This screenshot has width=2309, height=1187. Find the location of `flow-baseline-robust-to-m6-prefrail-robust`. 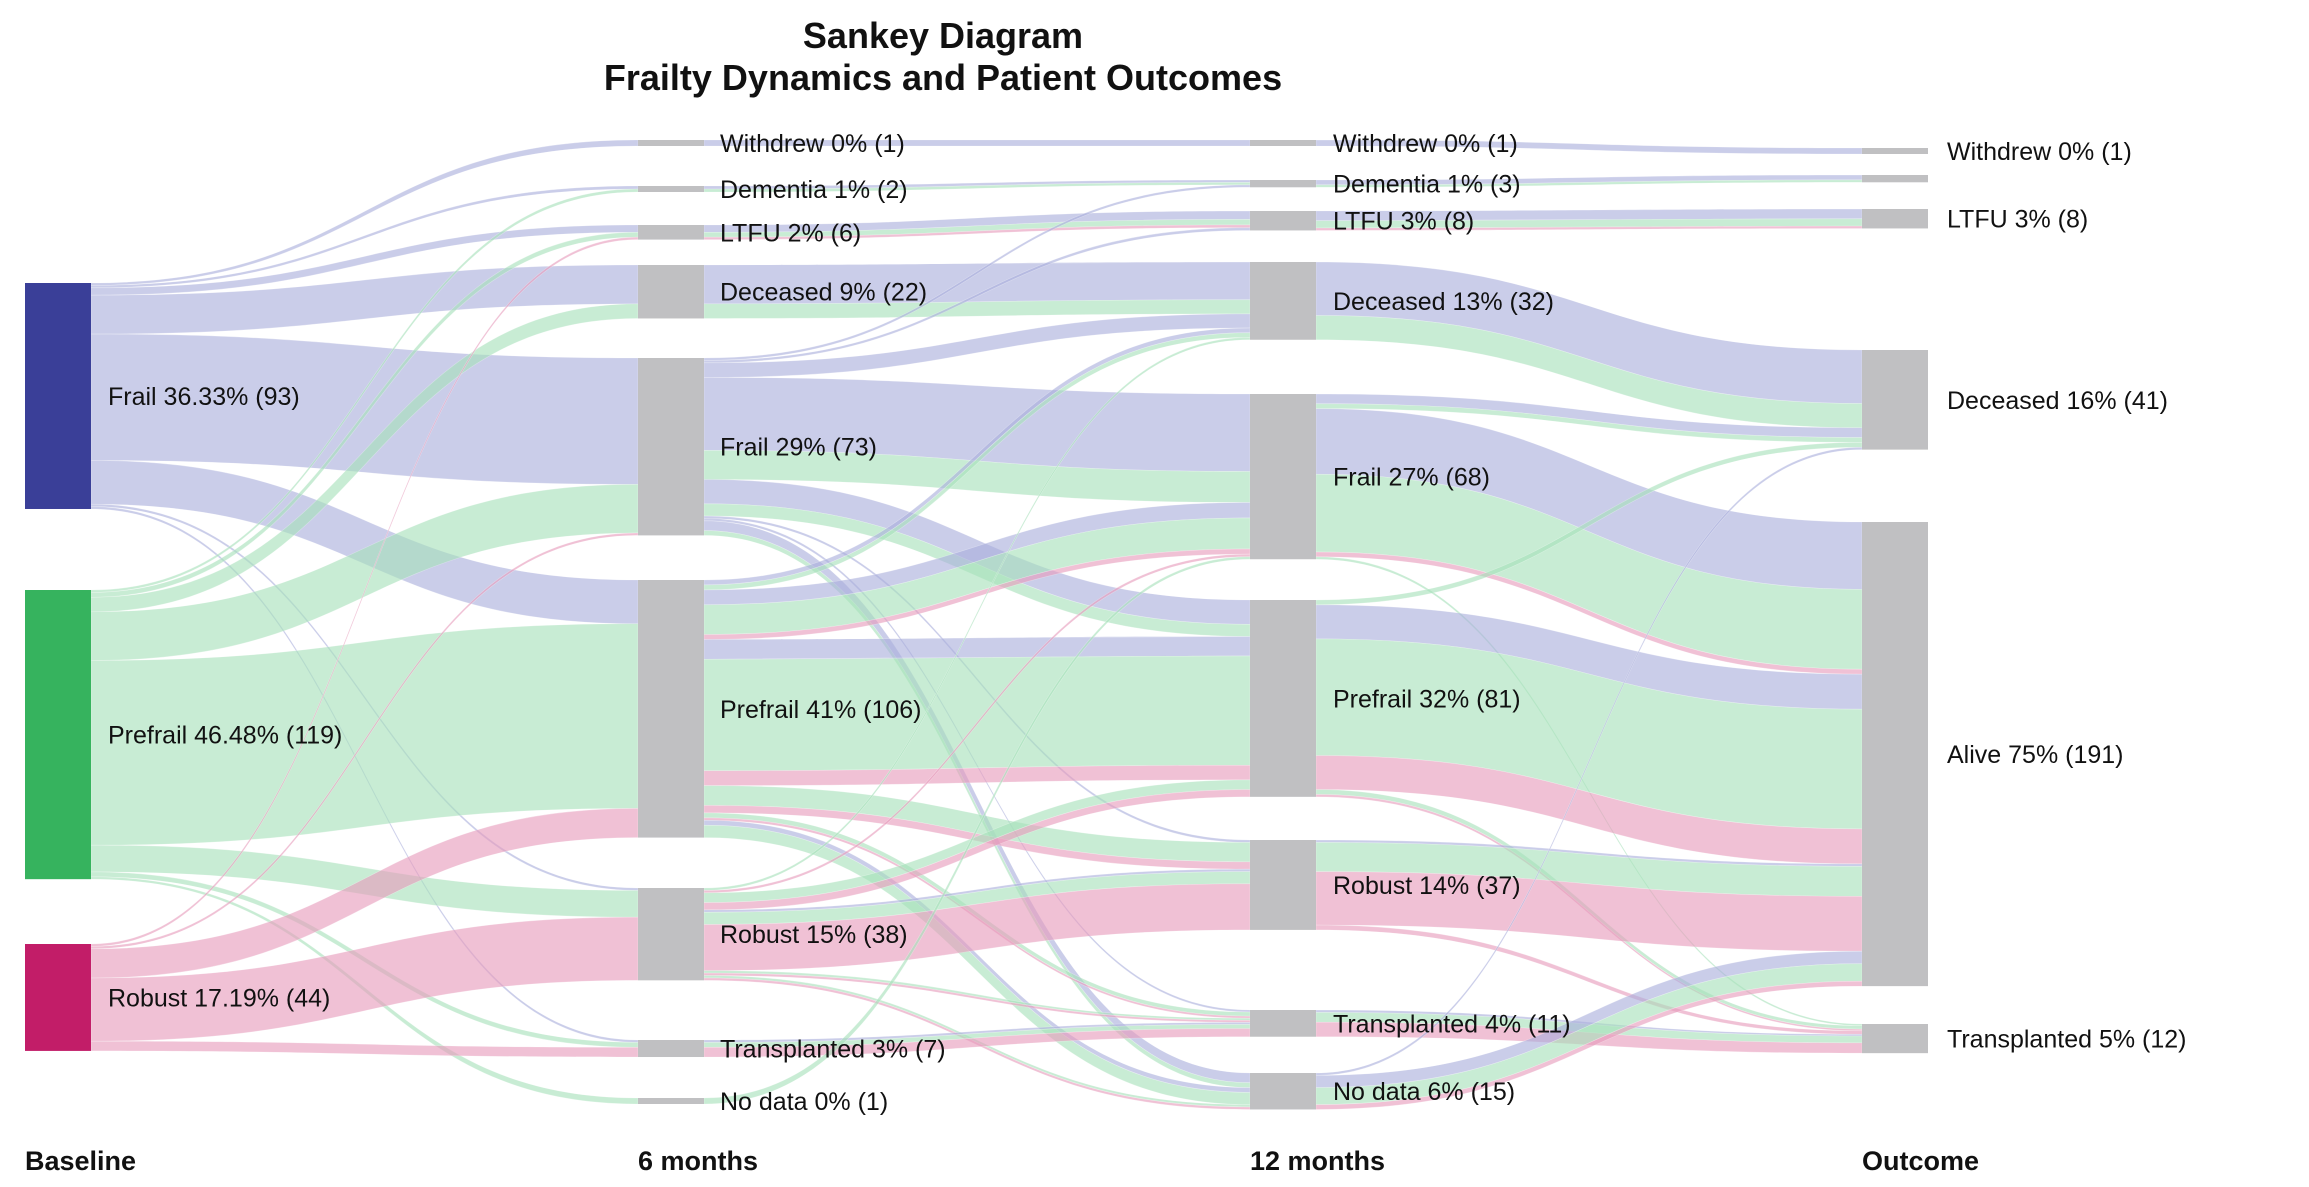

flow-baseline-robust-to-m6-prefrail-robust is located at coordinates (364, 893).